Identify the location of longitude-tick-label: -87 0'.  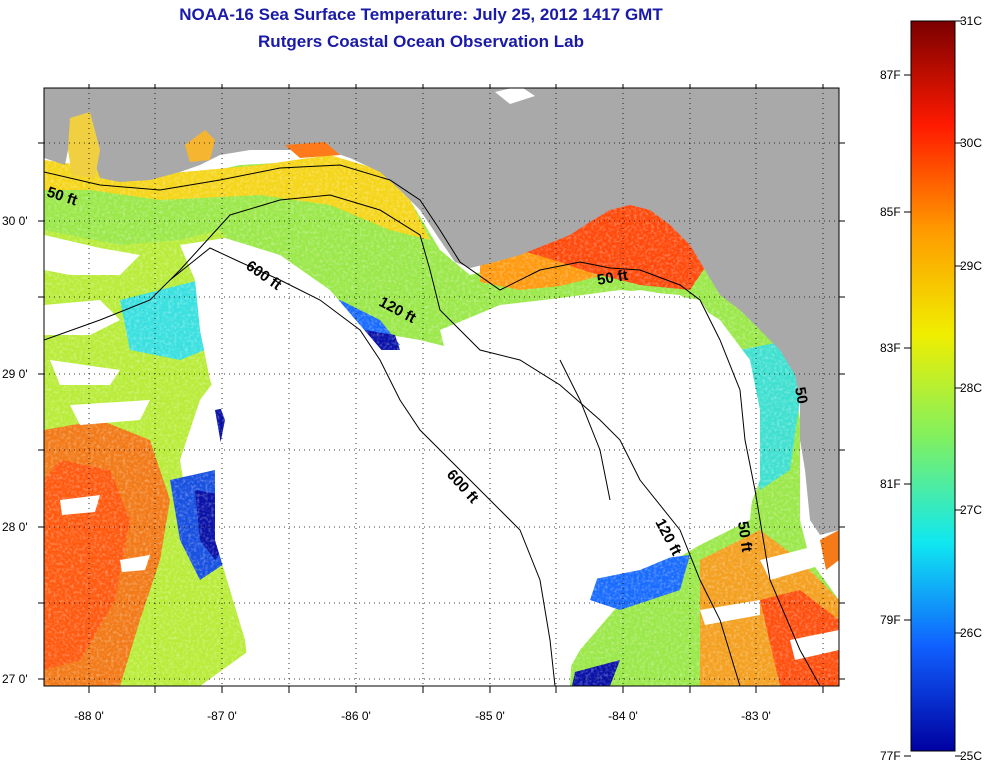
(222, 716).